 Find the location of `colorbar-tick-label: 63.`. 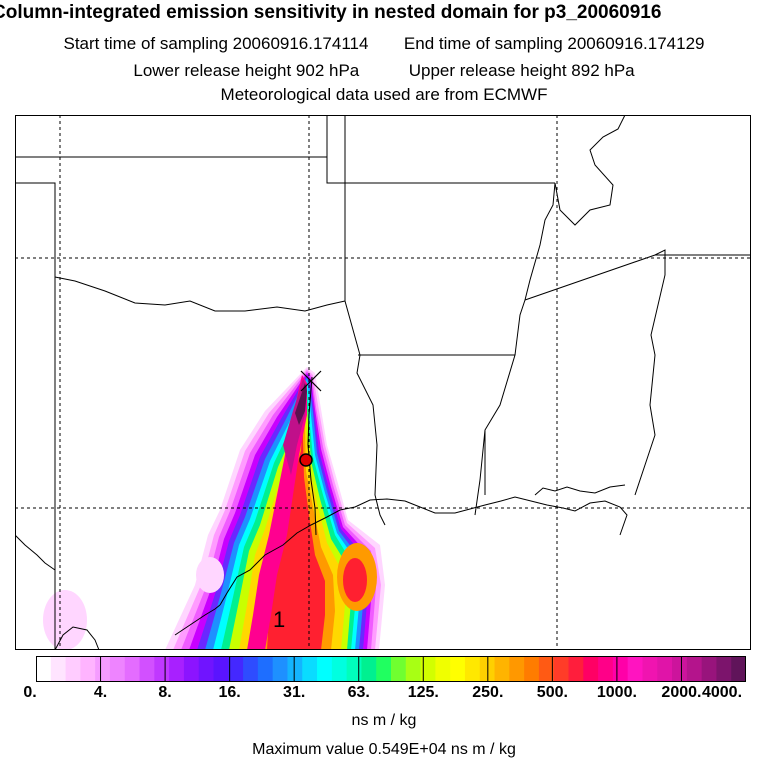

colorbar-tick-label: 63. is located at coordinates (358, 692).